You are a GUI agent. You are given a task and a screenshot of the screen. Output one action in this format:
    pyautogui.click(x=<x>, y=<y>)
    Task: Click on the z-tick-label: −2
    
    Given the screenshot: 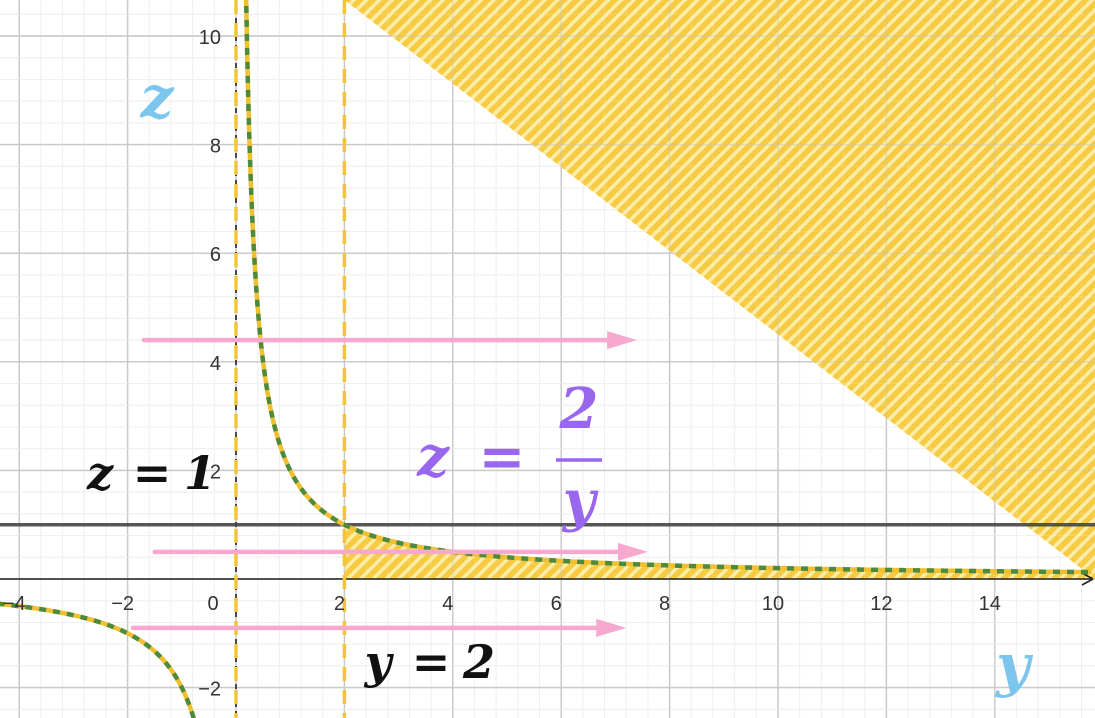 What is the action you would take?
    pyautogui.click(x=209, y=690)
    